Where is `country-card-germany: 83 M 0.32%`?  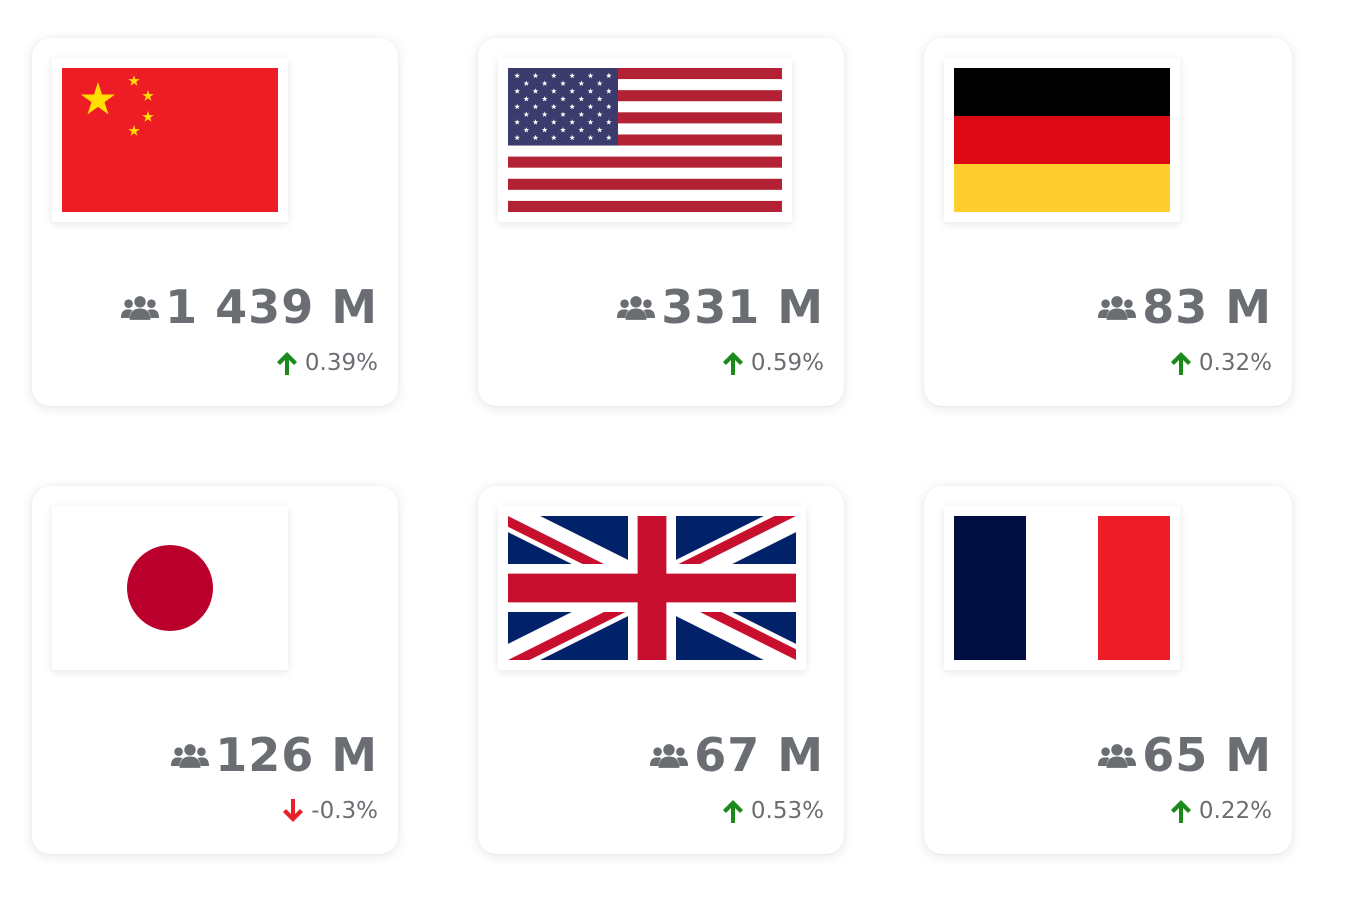
country-card-germany: 83 M 0.32% is located at coordinates (1108, 222).